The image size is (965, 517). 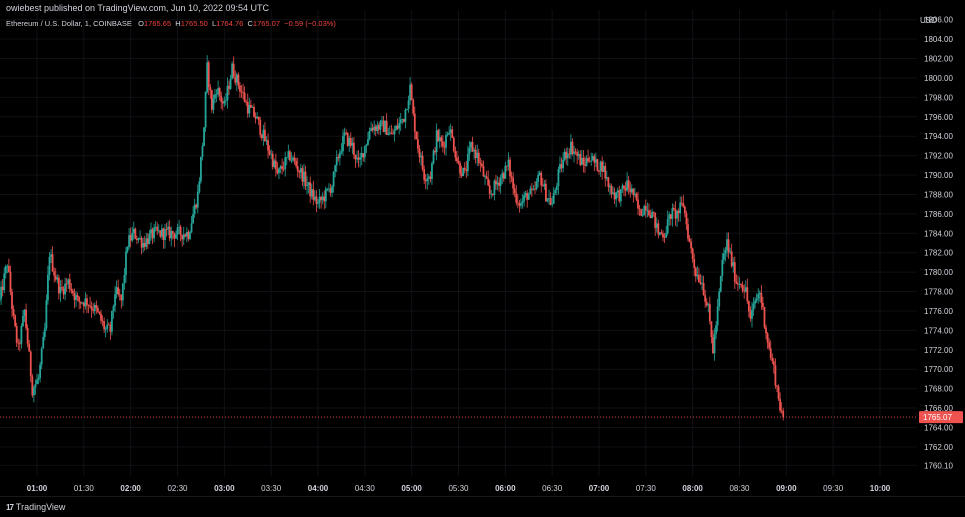 What do you see at coordinates (938, 253) in the screenshot?
I see `price-tick-label: 1782.00` at bounding box center [938, 253].